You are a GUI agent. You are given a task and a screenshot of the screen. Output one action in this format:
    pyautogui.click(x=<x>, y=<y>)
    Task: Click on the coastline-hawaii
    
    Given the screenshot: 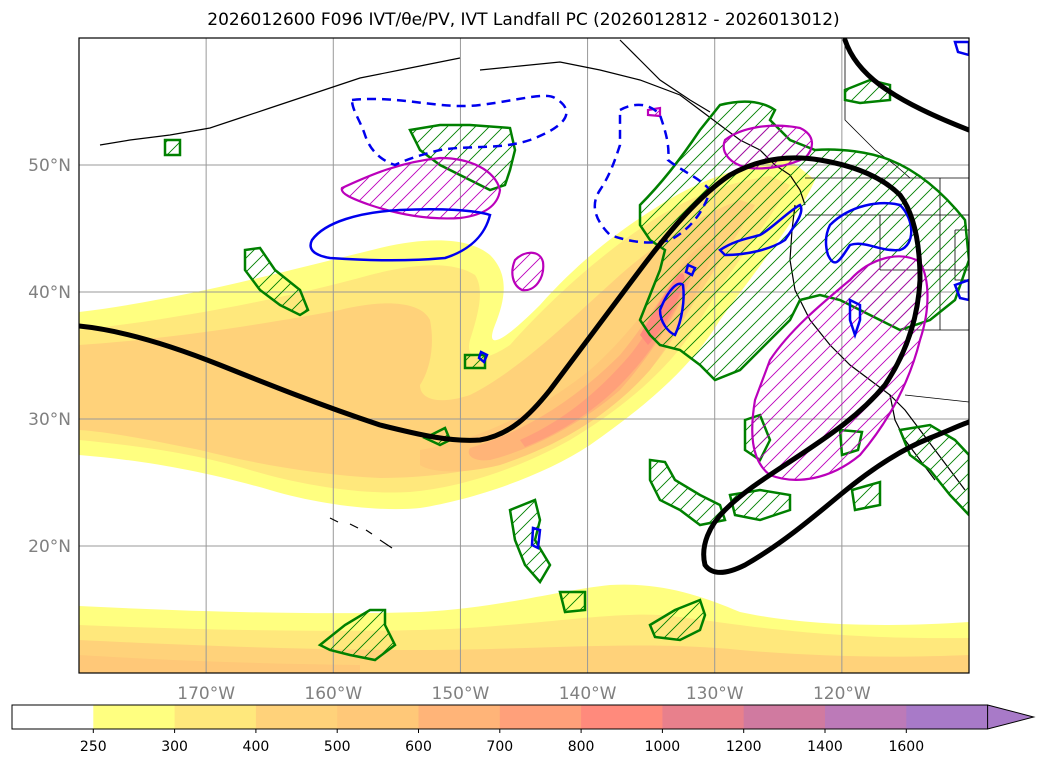 What is the action you would take?
    pyautogui.click(x=361, y=533)
    